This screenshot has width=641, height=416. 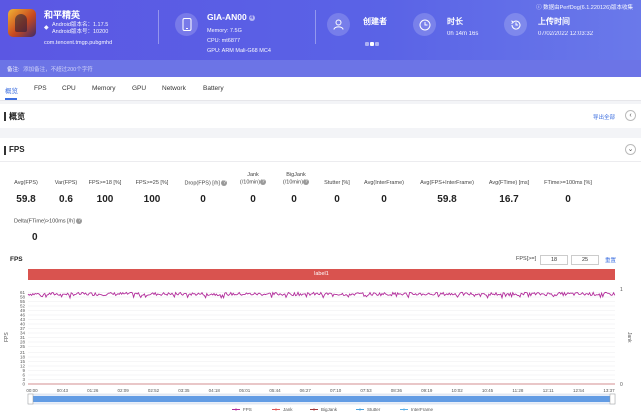 I want to click on x-tick-label: 09:19, so click(x=427, y=390).